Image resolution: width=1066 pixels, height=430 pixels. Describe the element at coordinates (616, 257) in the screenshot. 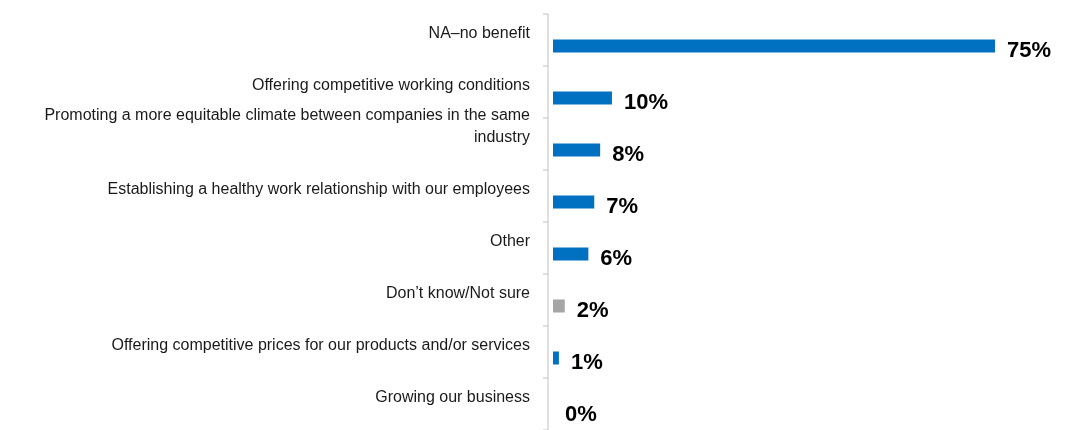

I see `data-label: 6%` at that location.